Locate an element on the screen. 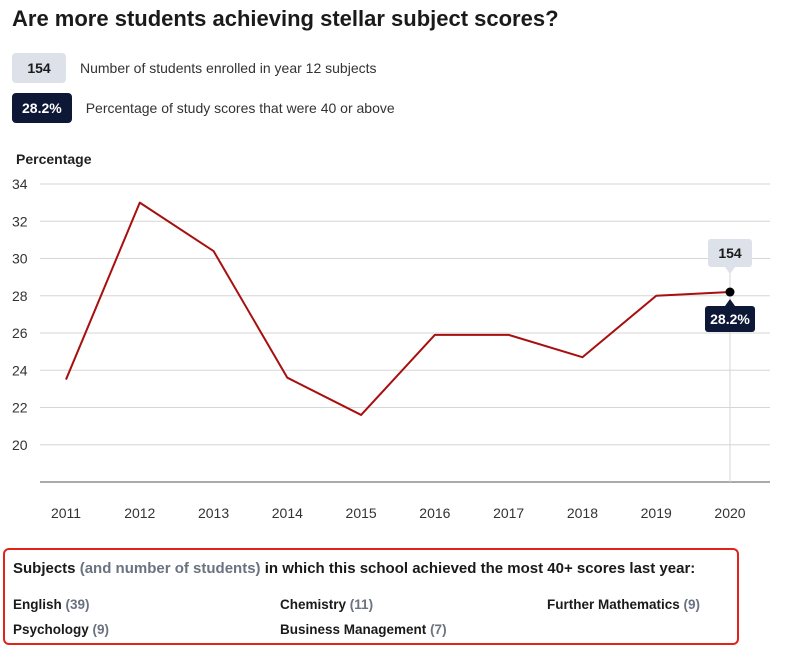 This screenshot has height=651, width=791. y-tick-label: 34 is located at coordinates (20, 184).